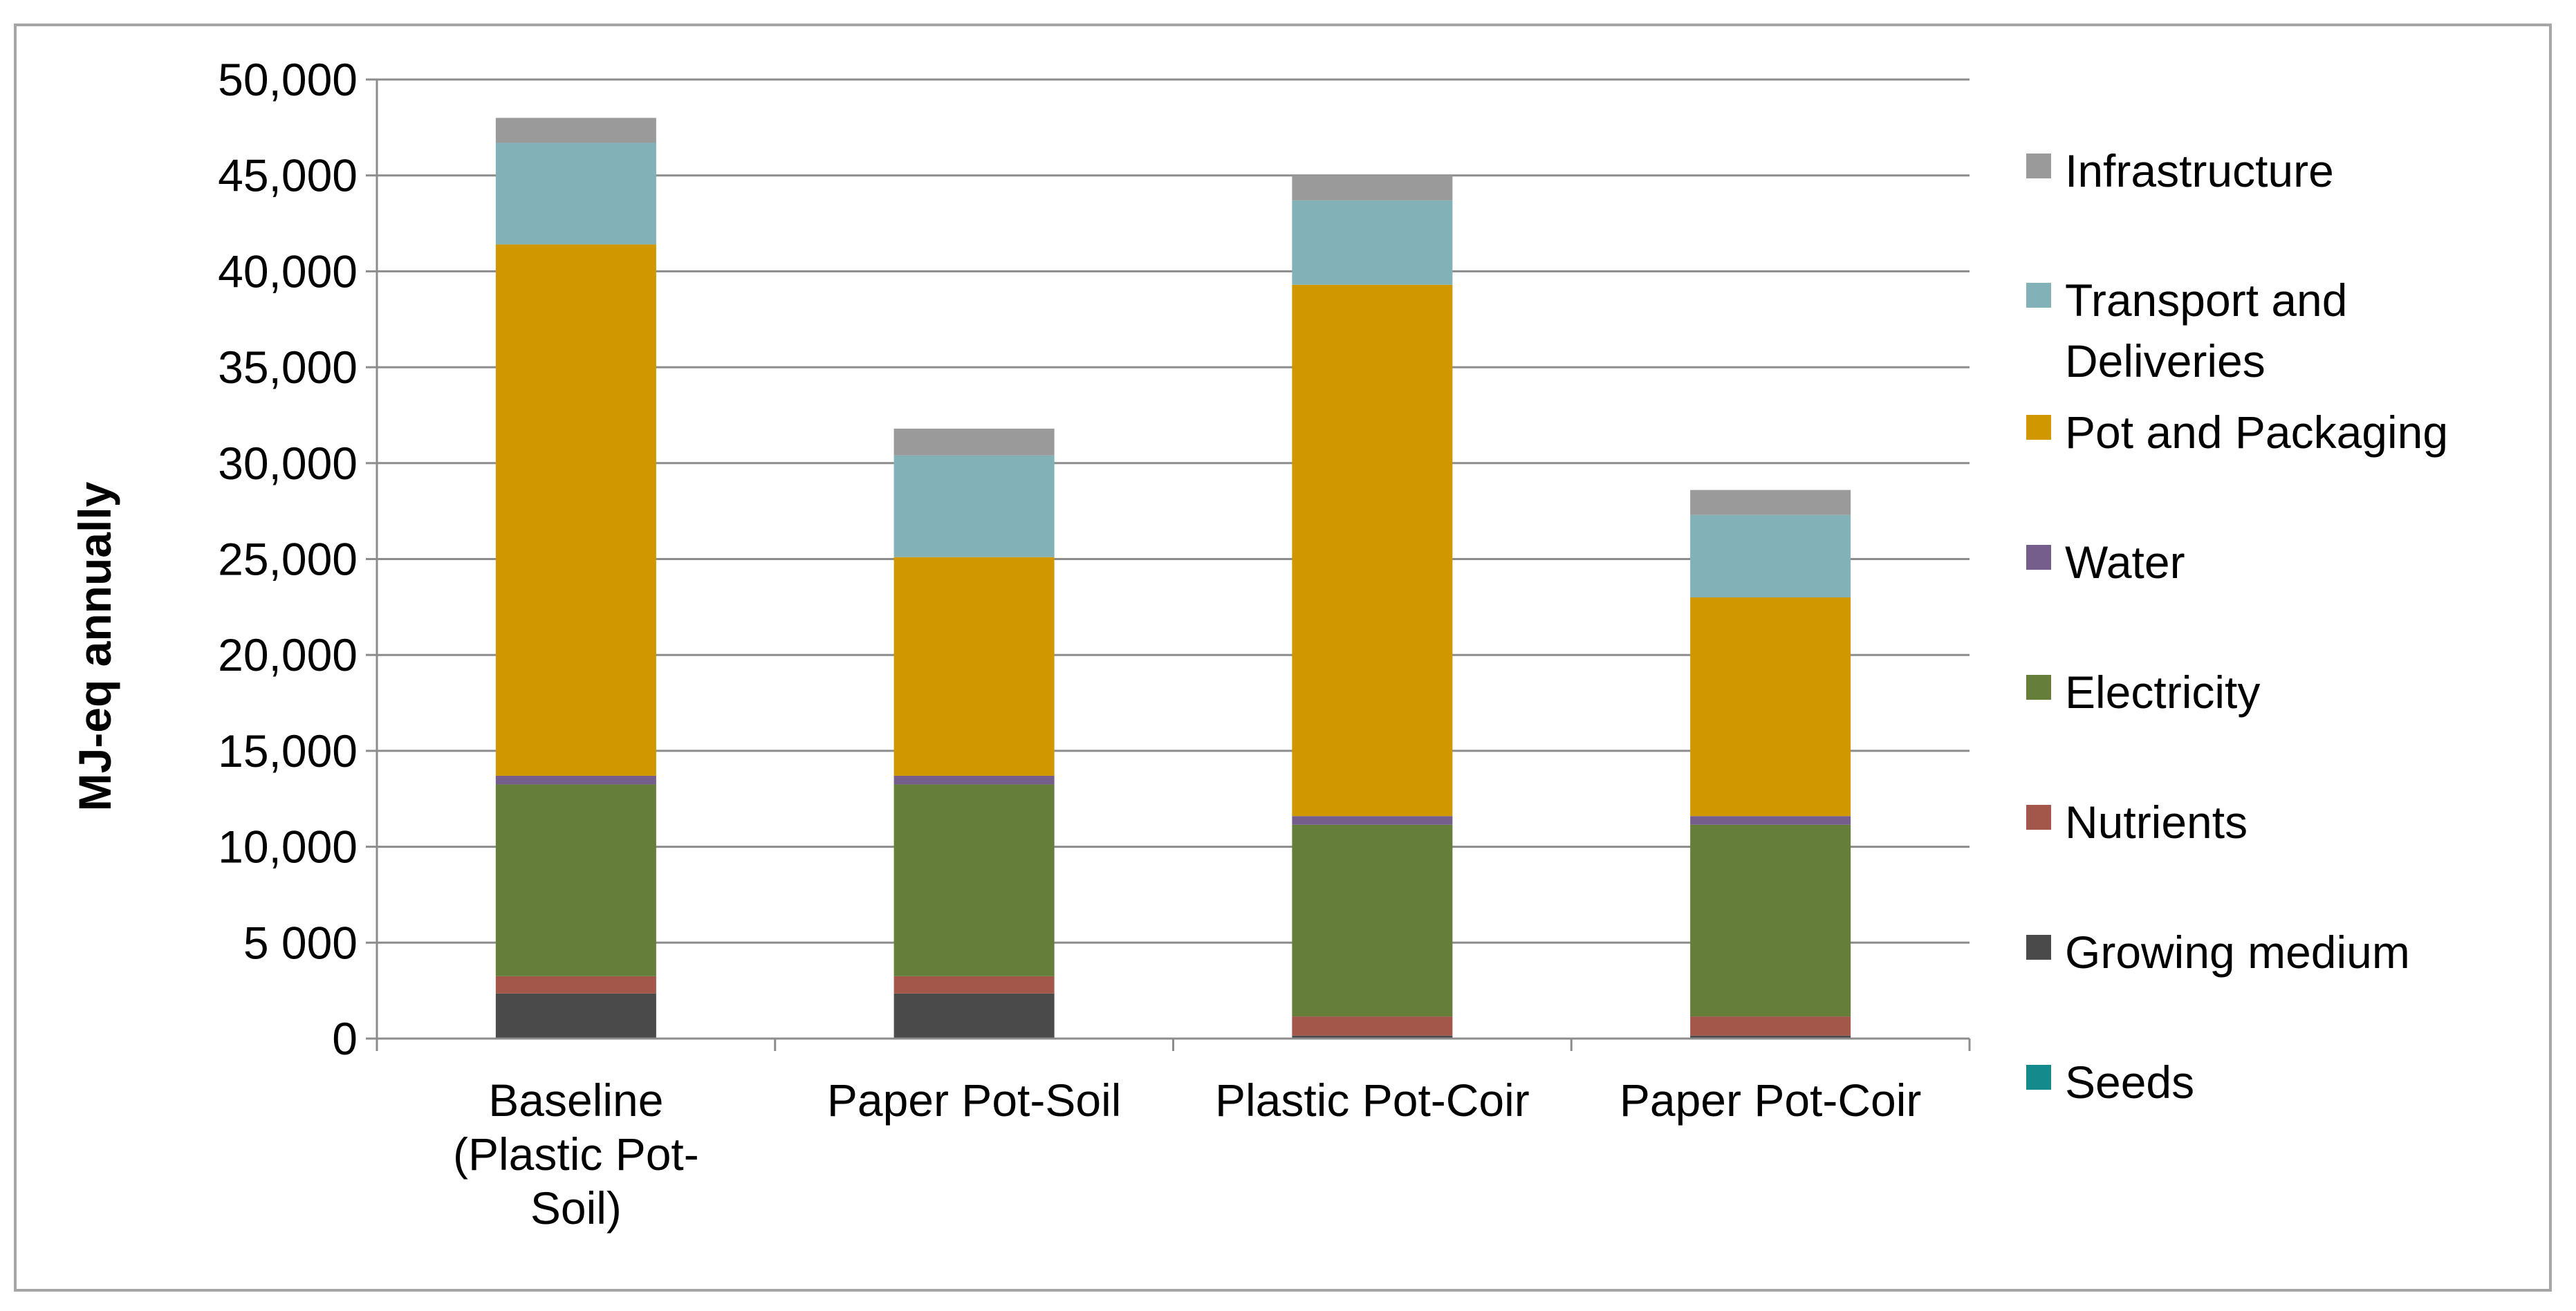 The height and width of the screenshot is (1311, 2576). Describe the element at coordinates (288, 271) in the screenshot. I see `y-tick-label: 40,000` at that location.